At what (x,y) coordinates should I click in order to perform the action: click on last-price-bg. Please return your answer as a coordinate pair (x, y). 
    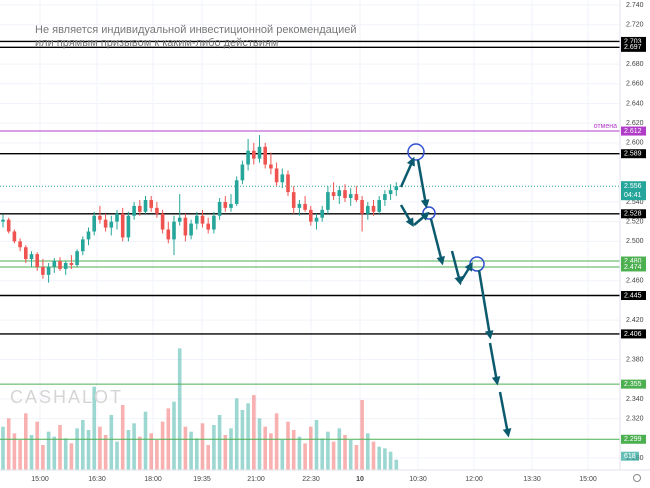
    Looking at the image, I should click on (633, 191).